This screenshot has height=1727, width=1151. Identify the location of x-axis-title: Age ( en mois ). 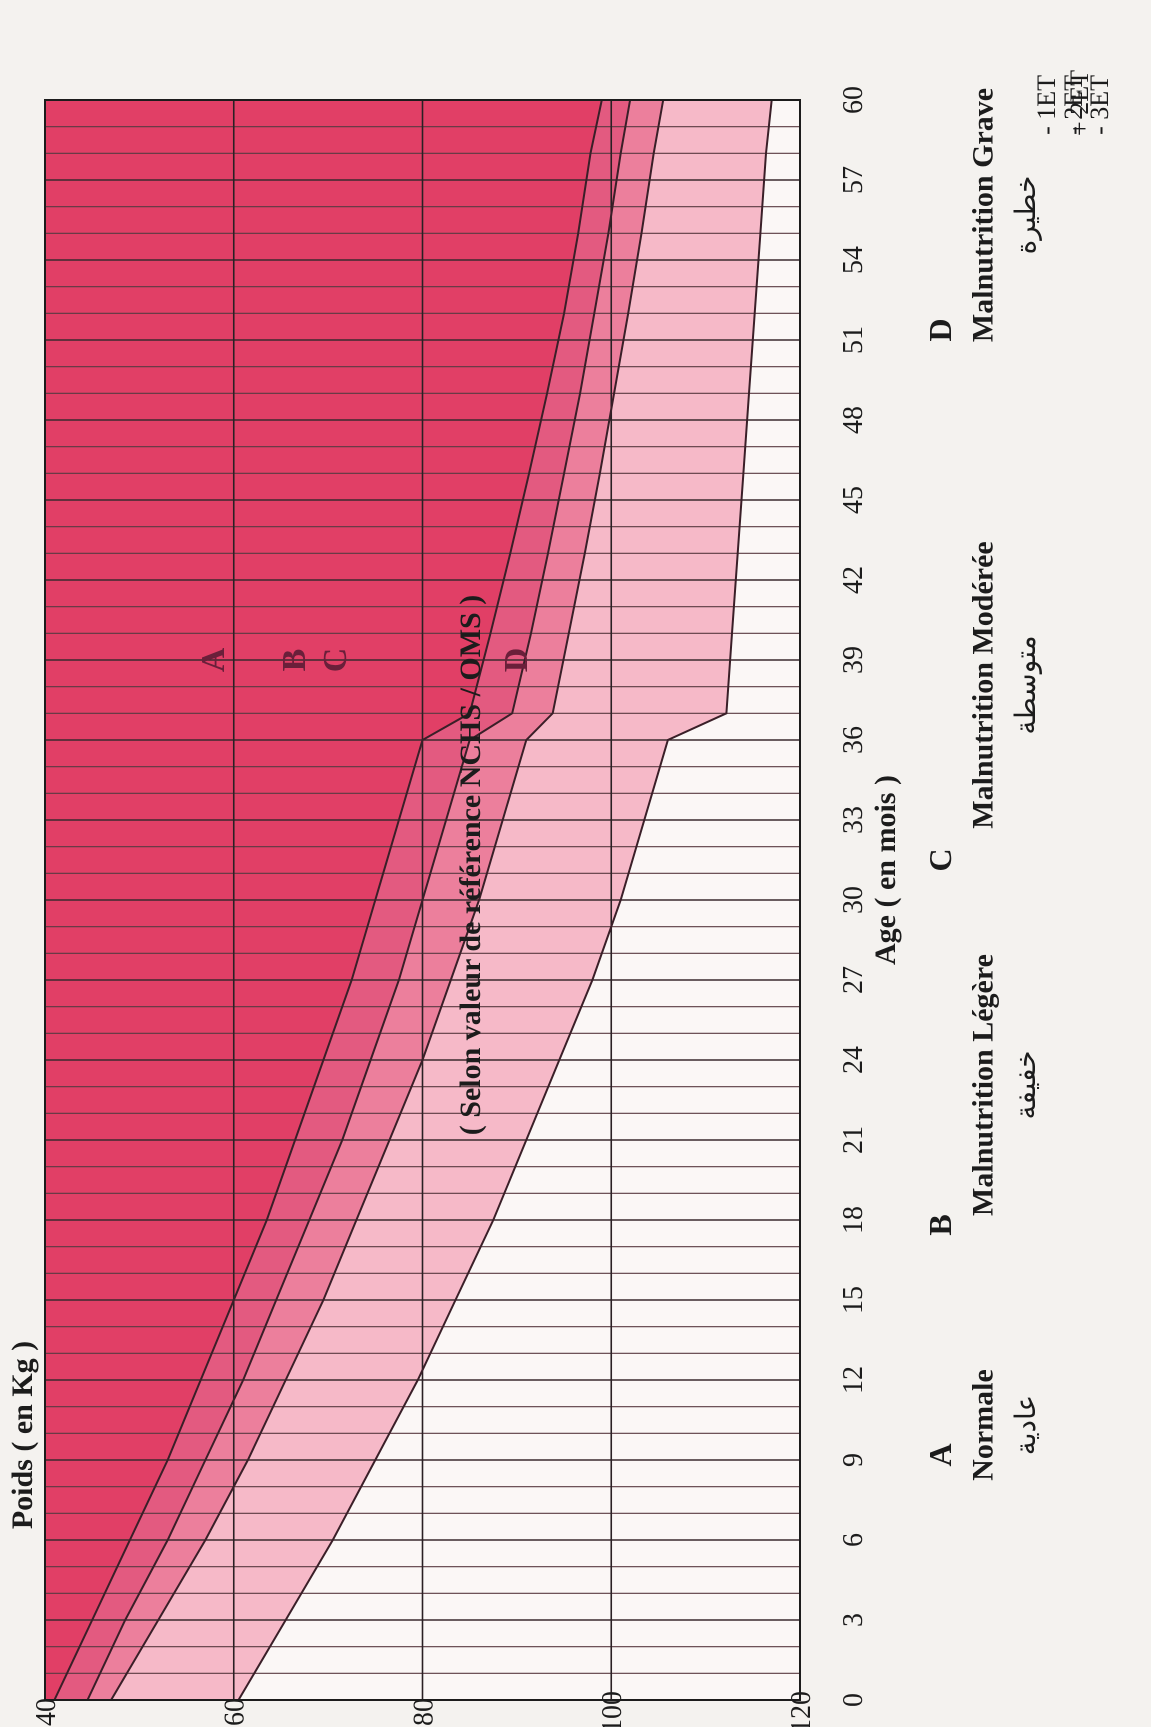
(885, 870).